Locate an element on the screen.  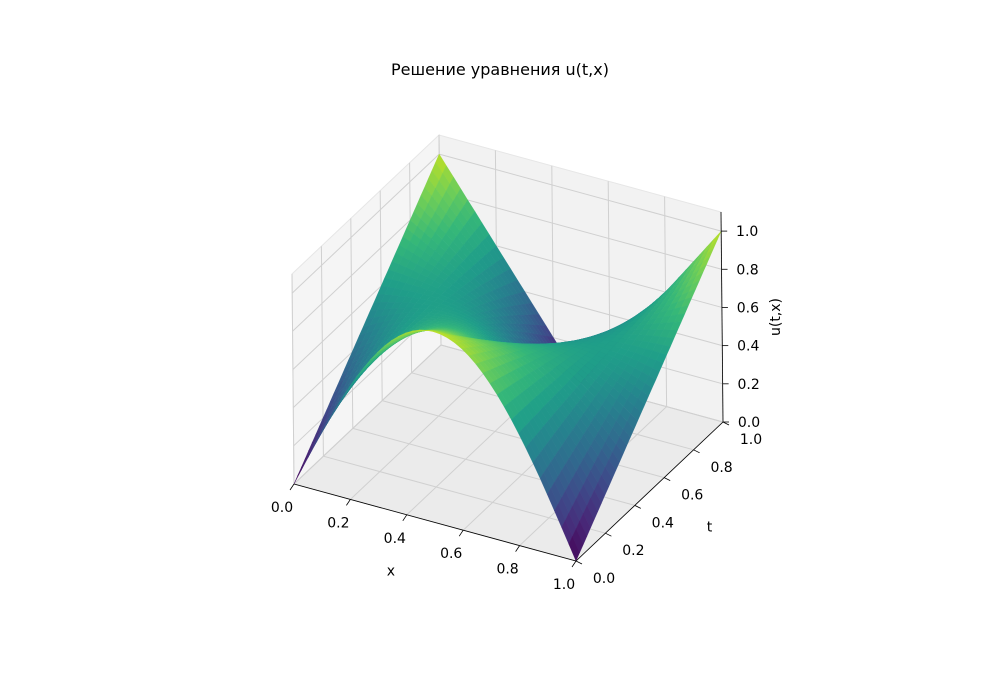
x-tick-label: 0.6 is located at coordinates (451, 554).